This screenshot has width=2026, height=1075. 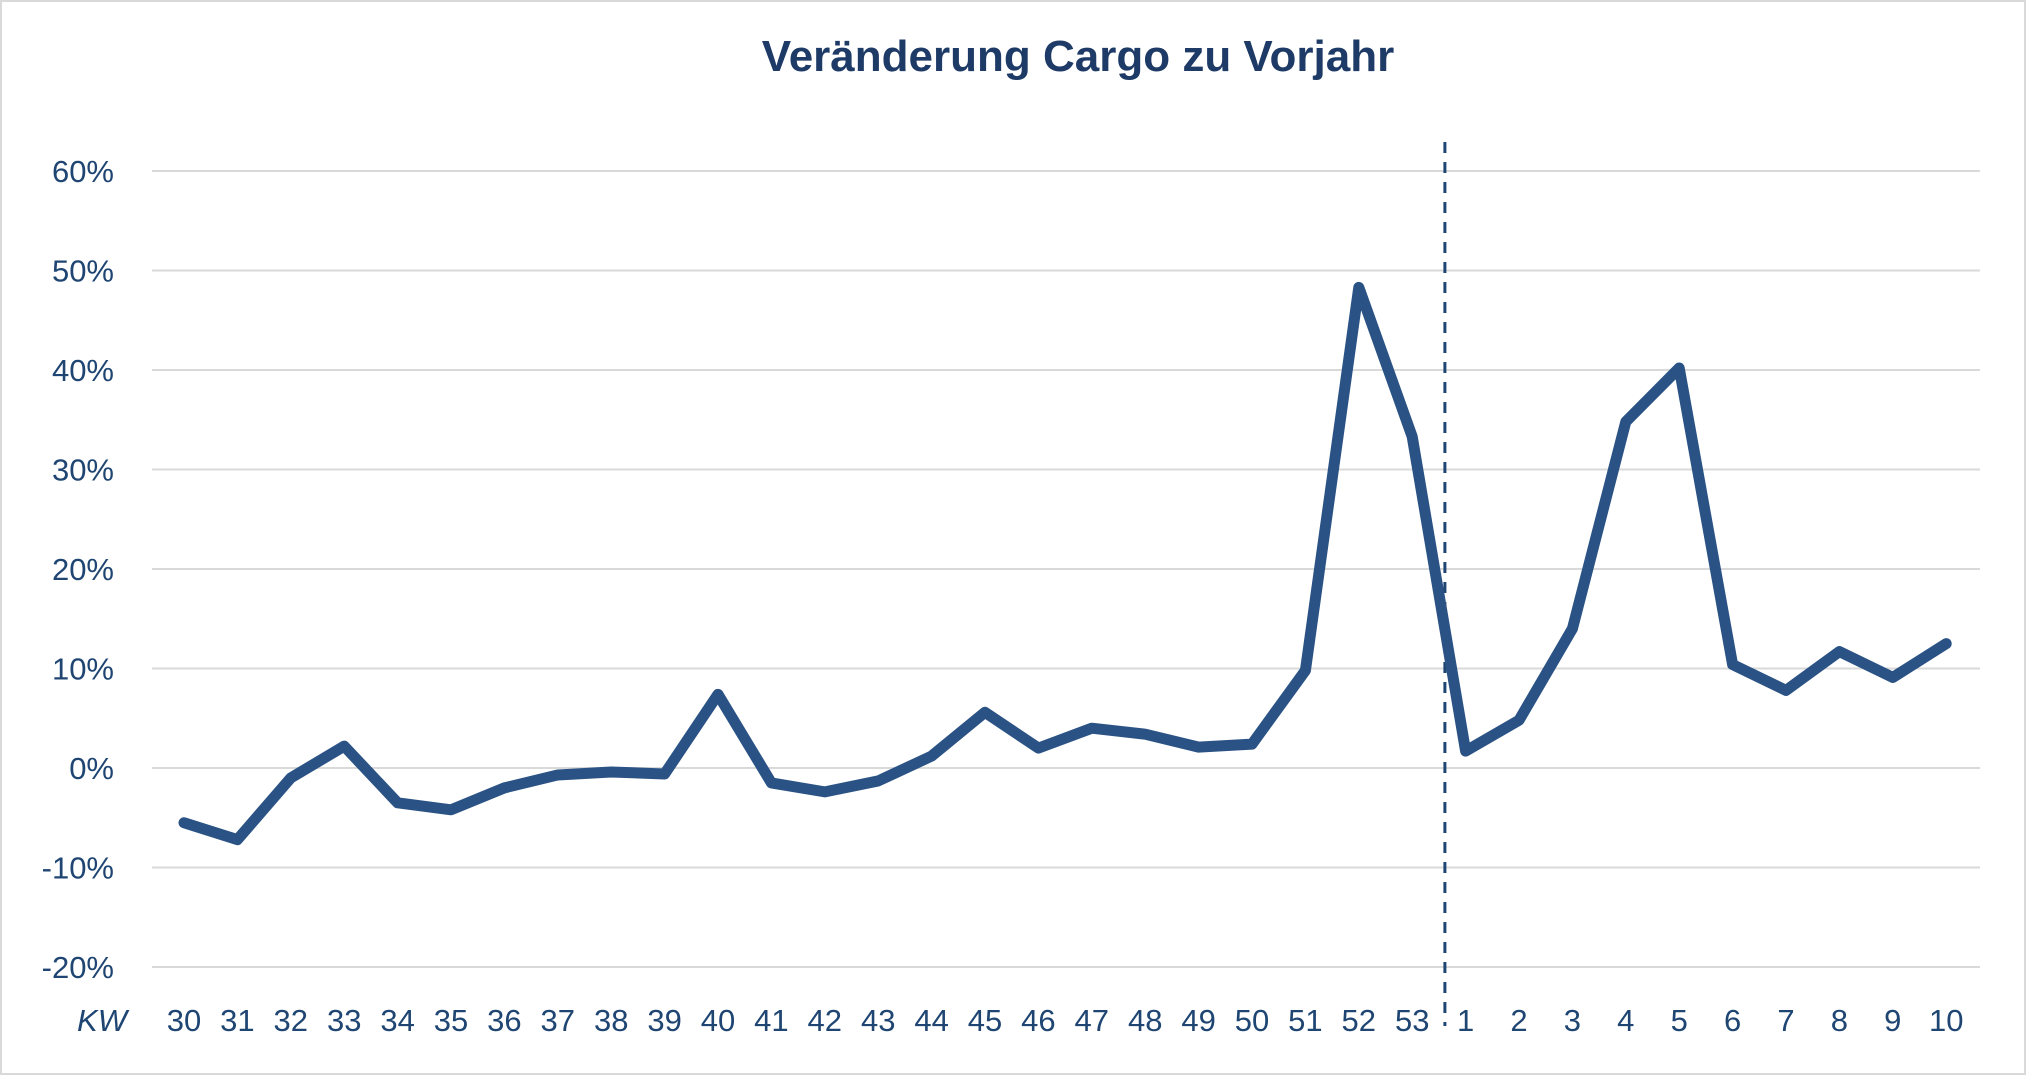 What do you see at coordinates (83, 370) in the screenshot?
I see `y-axis-tick-label: 40%` at bounding box center [83, 370].